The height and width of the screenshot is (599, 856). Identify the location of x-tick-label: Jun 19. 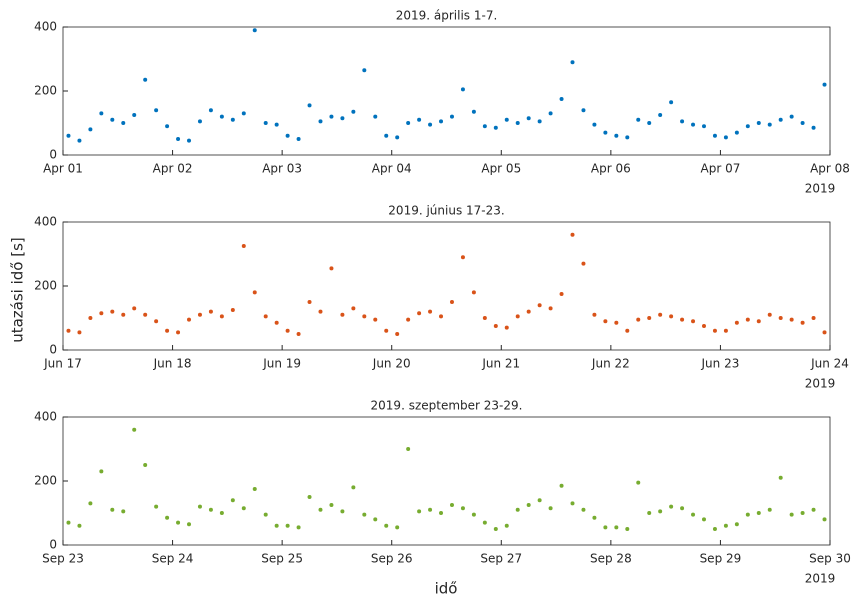
(281, 364).